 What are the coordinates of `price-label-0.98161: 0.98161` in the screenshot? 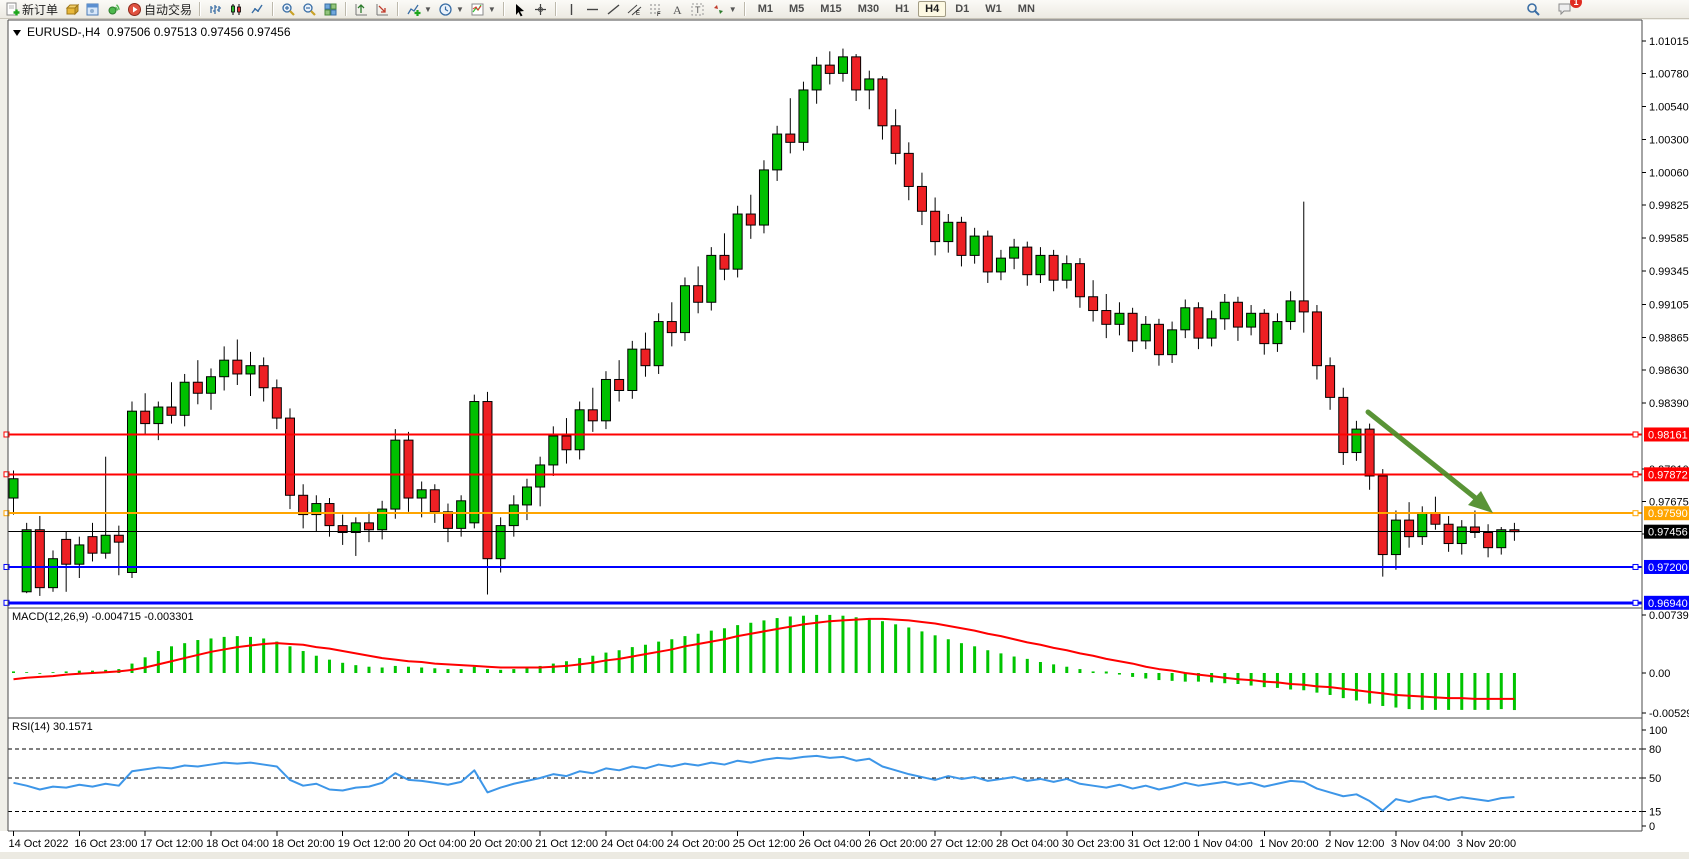 It's located at (1668, 435).